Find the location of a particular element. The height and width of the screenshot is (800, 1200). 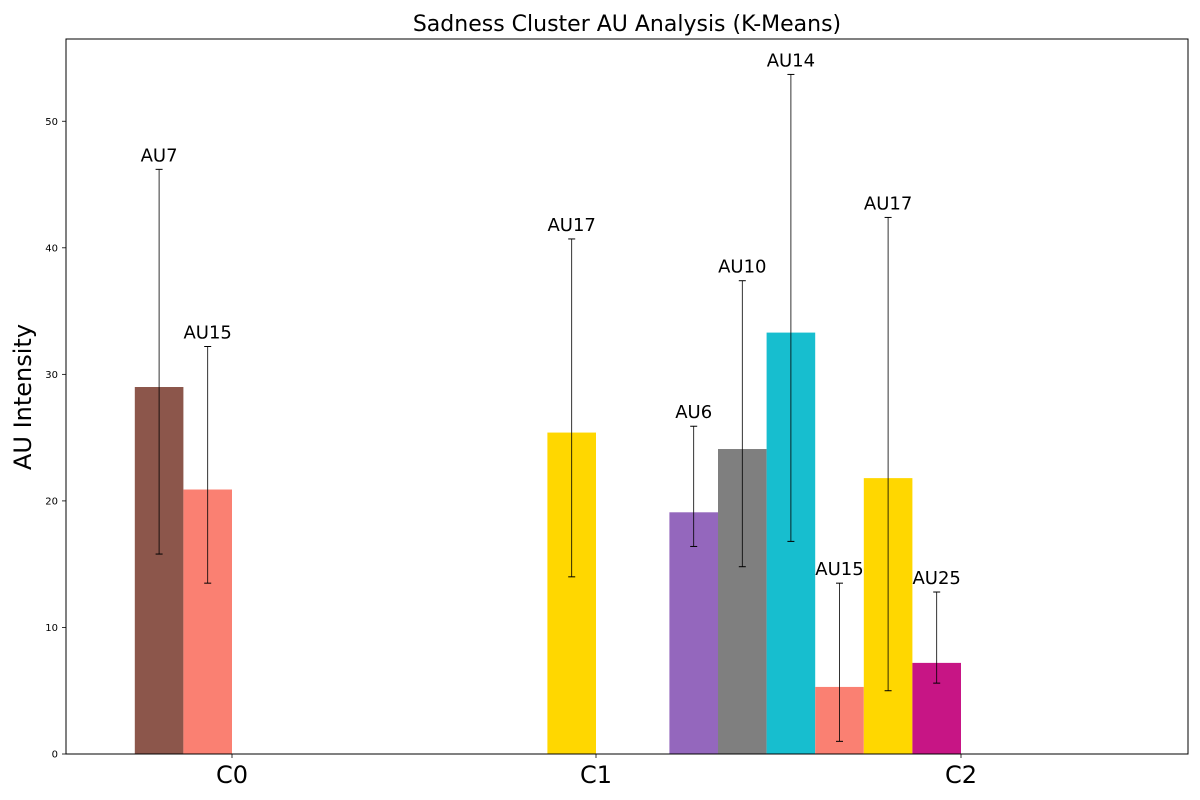

bar is located at coordinates (693, 633).